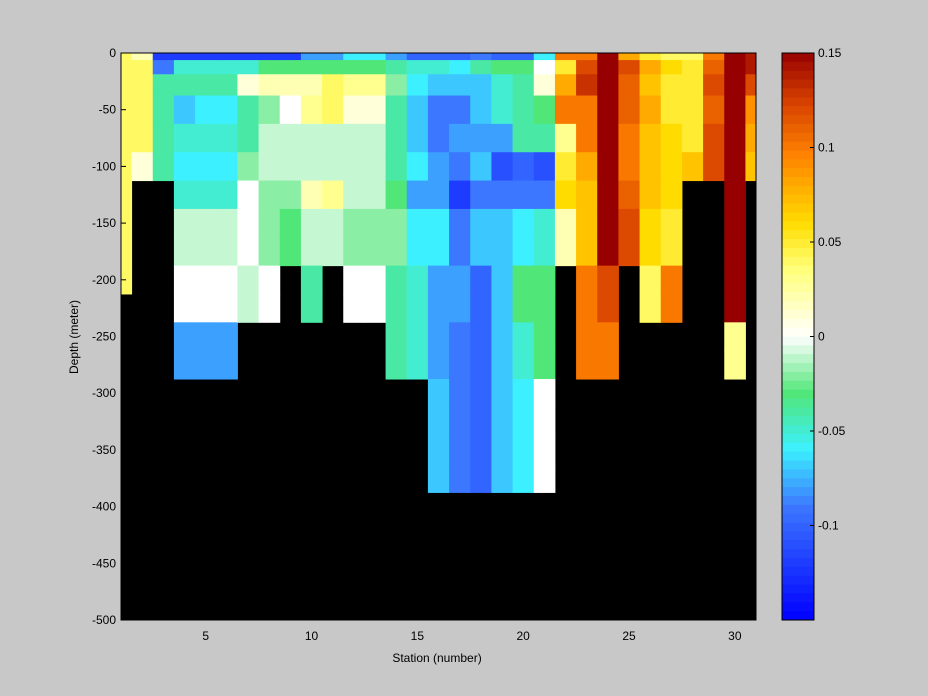 This screenshot has width=928, height=696. Describe the element at coordinates (104, 620) in the screenshot. I see `y-tick-label: -500` at that location.